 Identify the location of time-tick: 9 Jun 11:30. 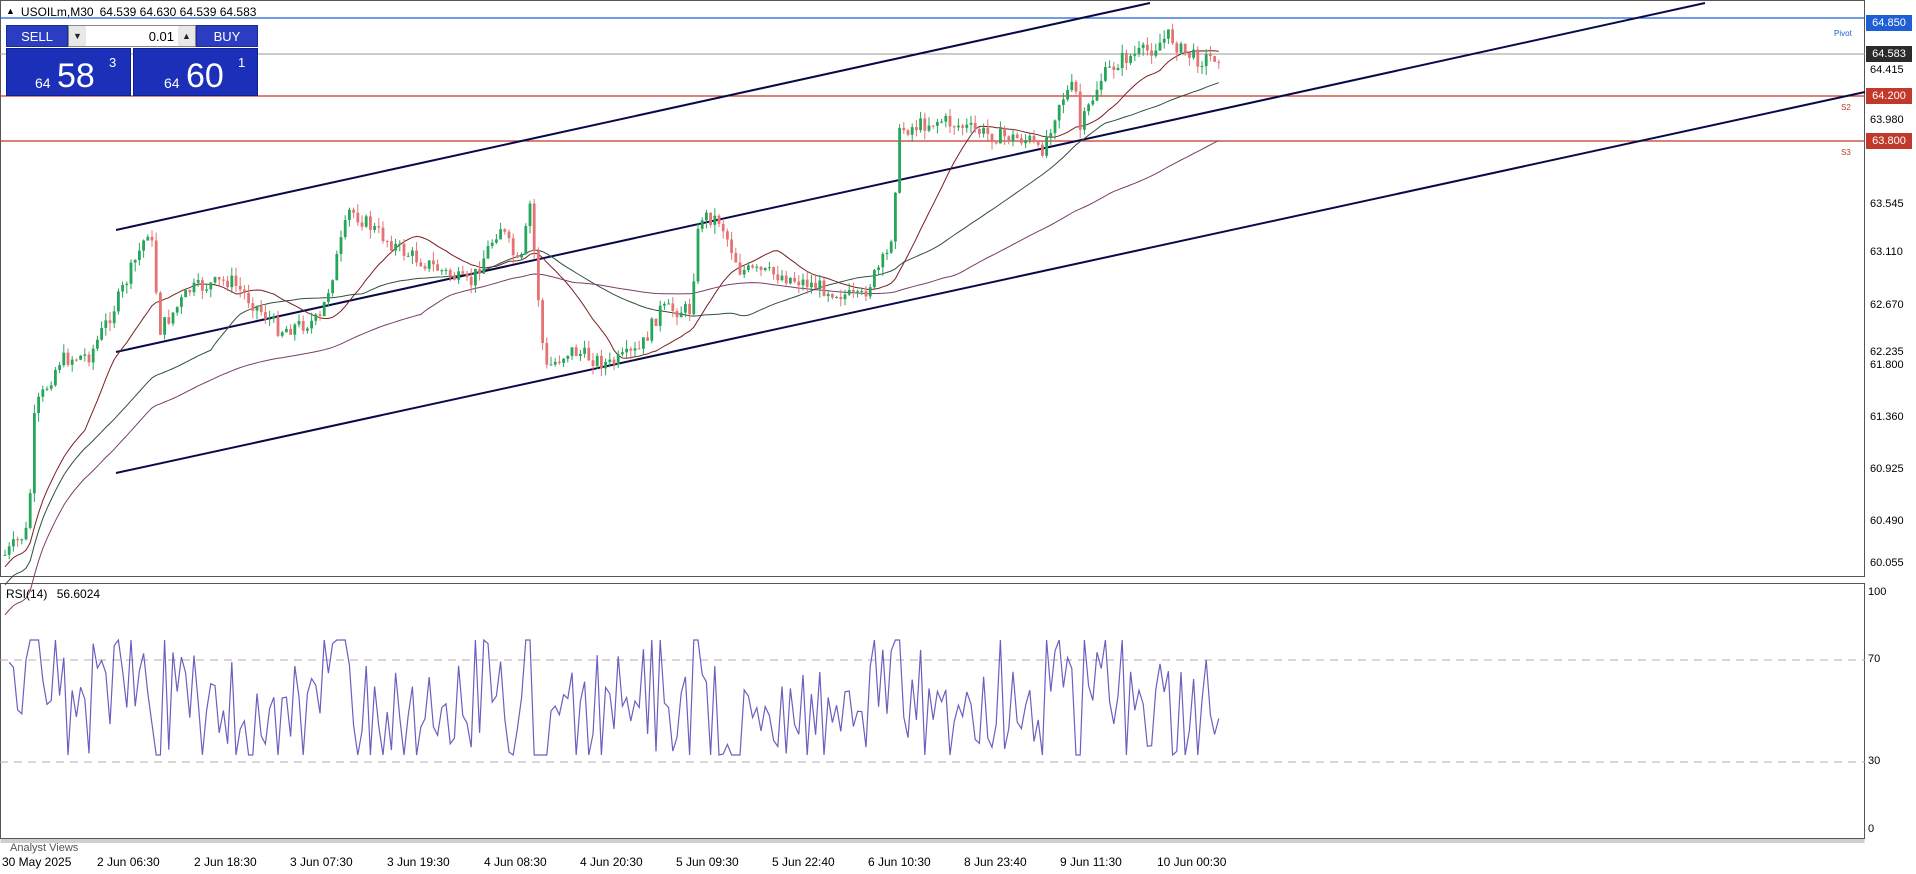
(1091, 862).